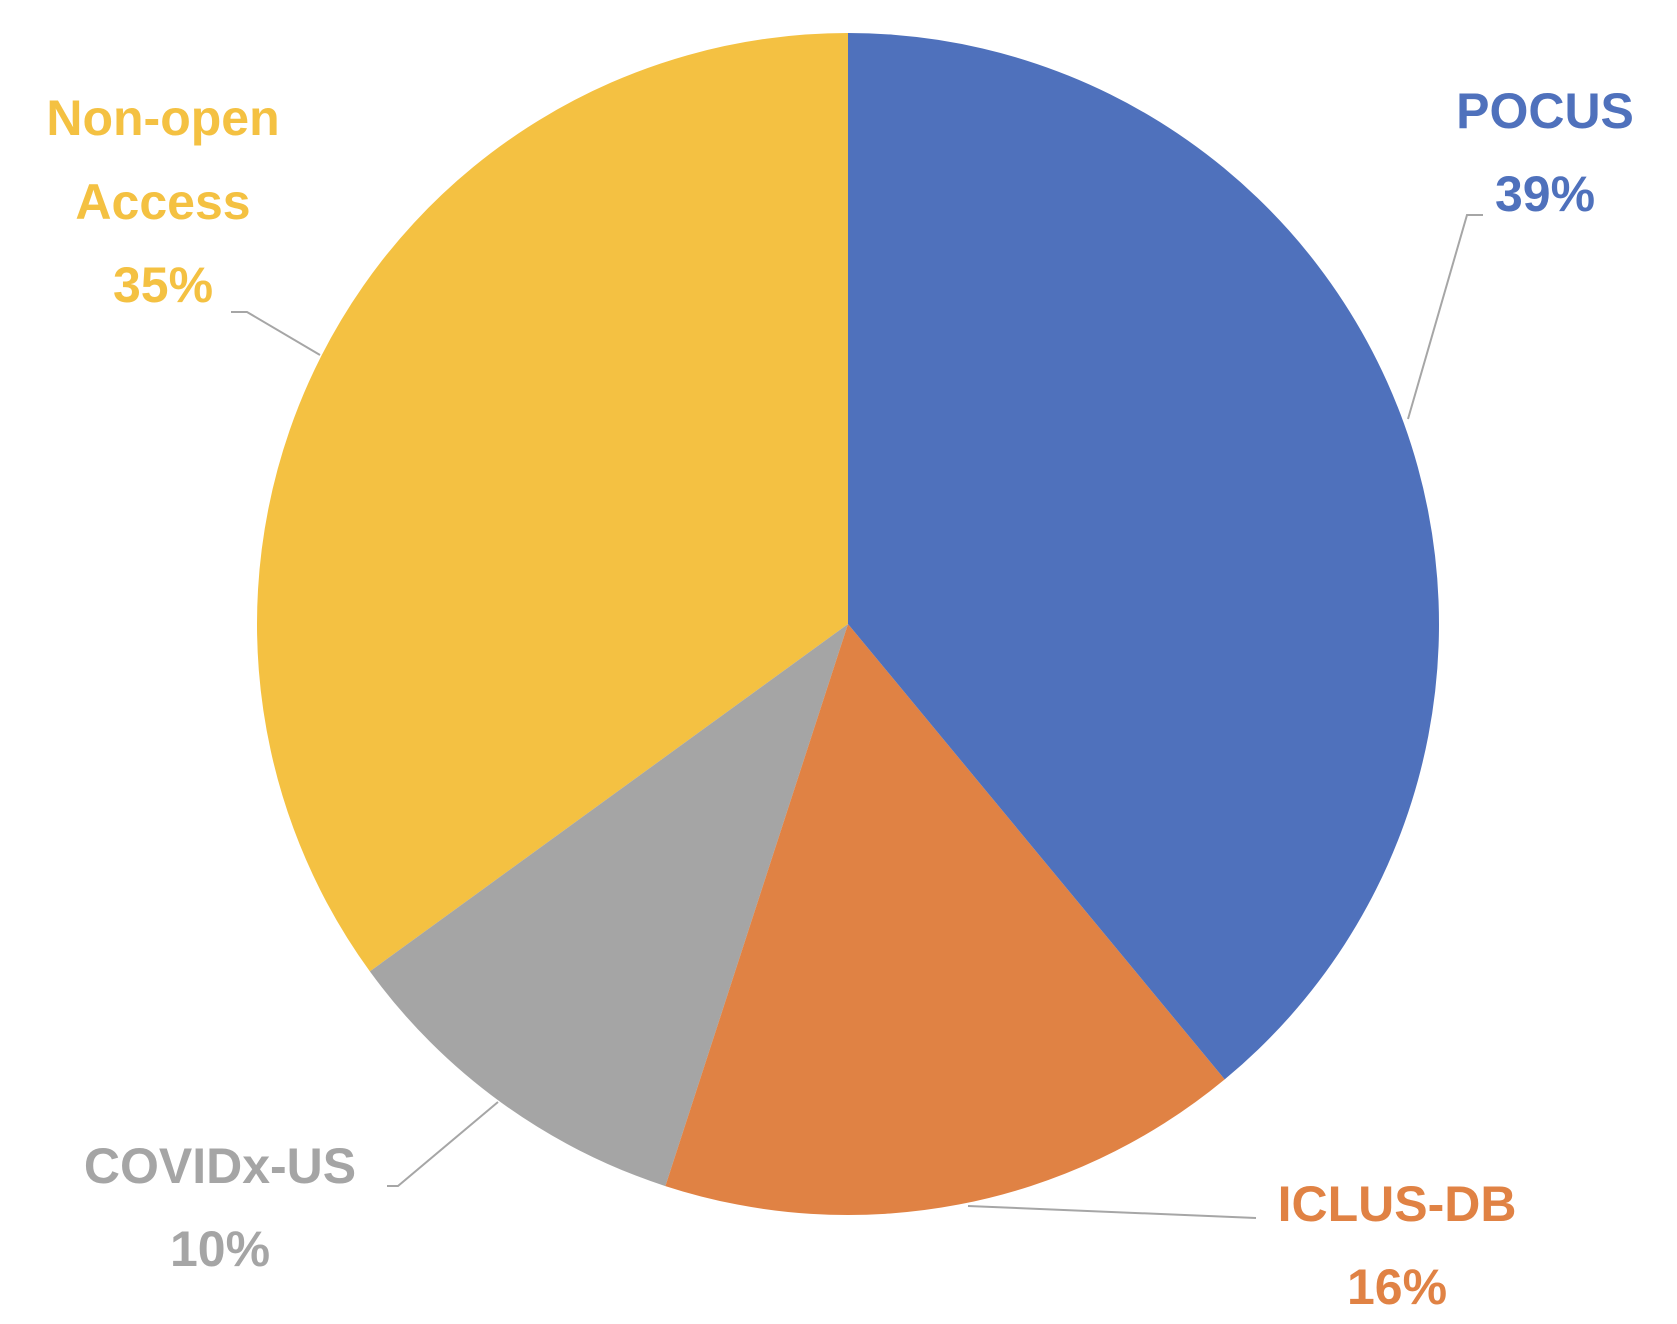  I want to click on slice-label: ICLUS-DB, so click(1397, 1204).